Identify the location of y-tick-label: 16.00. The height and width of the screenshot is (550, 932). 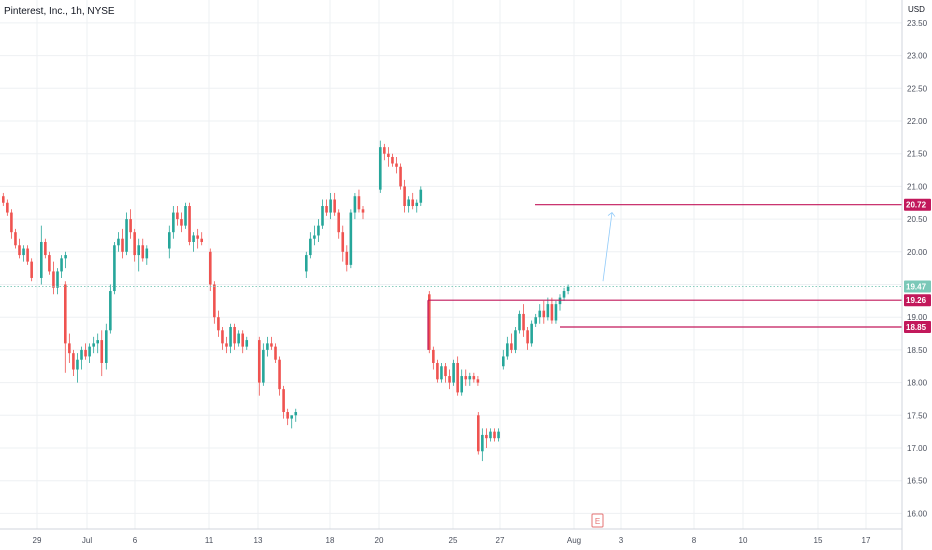
(917, 513).